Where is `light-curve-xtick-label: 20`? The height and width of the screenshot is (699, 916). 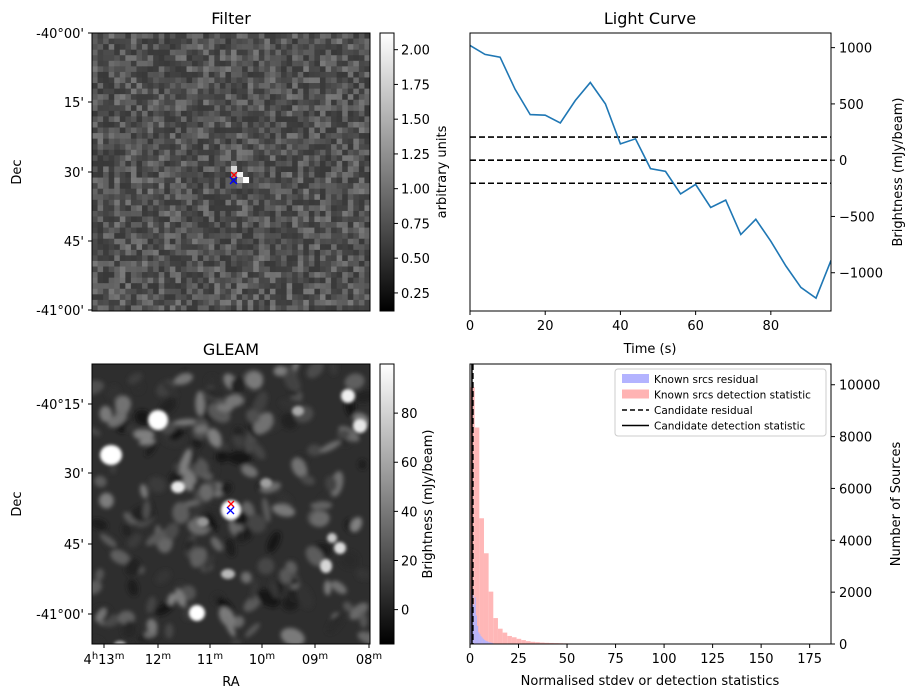 light-curve-xtick-label: 20 is located at coordinates (545, 326).